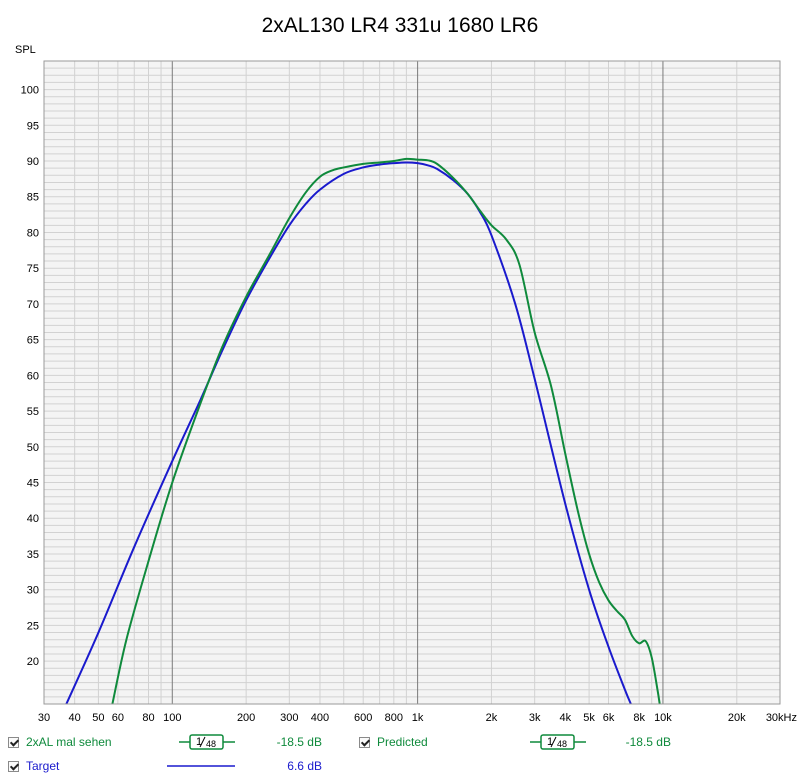 This screenshot has height=781, width=800. Describe the element at coordinates (320, 718) in the screenshot. I see `x-tick-label: 400` at that location.